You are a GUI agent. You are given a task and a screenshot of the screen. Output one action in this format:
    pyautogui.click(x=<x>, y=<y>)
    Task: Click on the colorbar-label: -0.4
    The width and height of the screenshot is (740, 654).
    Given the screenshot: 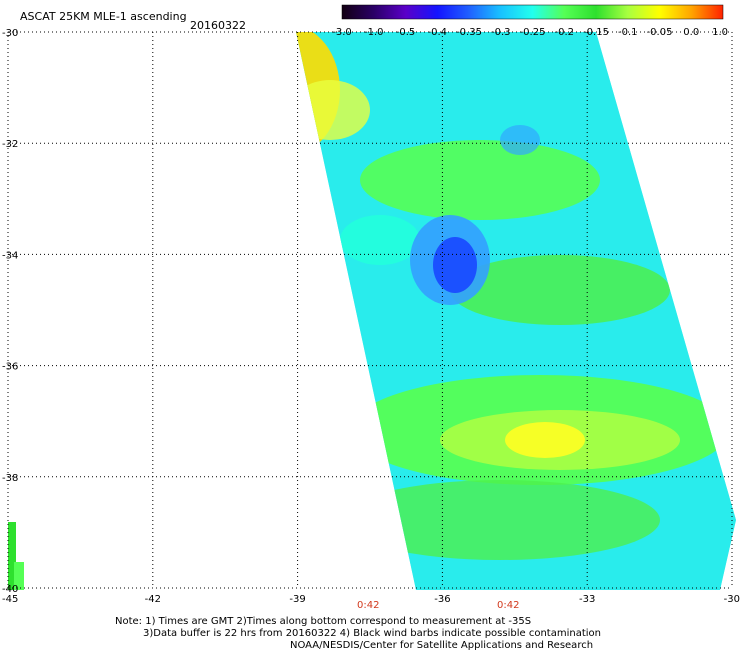 What is the action you would take?
    pyautogui.click(x=437, y=32)
    